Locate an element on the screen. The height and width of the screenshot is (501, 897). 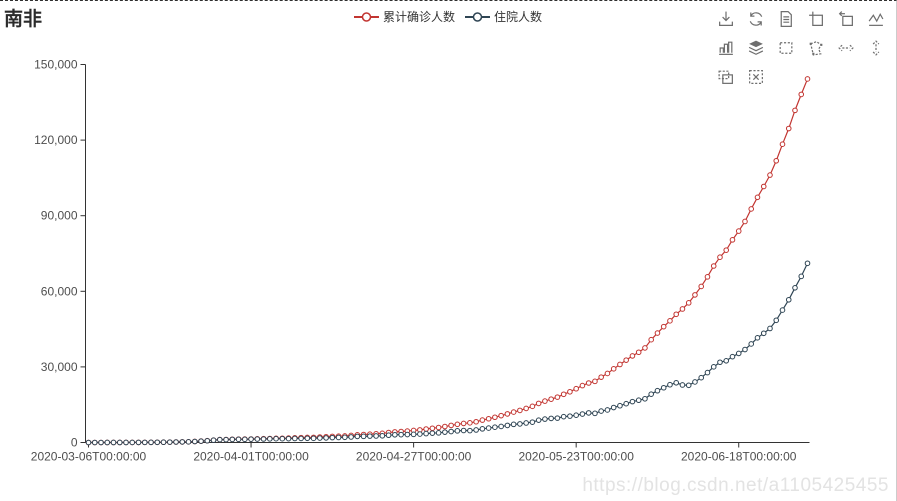
toolbox is located at coordinates (801, 48).